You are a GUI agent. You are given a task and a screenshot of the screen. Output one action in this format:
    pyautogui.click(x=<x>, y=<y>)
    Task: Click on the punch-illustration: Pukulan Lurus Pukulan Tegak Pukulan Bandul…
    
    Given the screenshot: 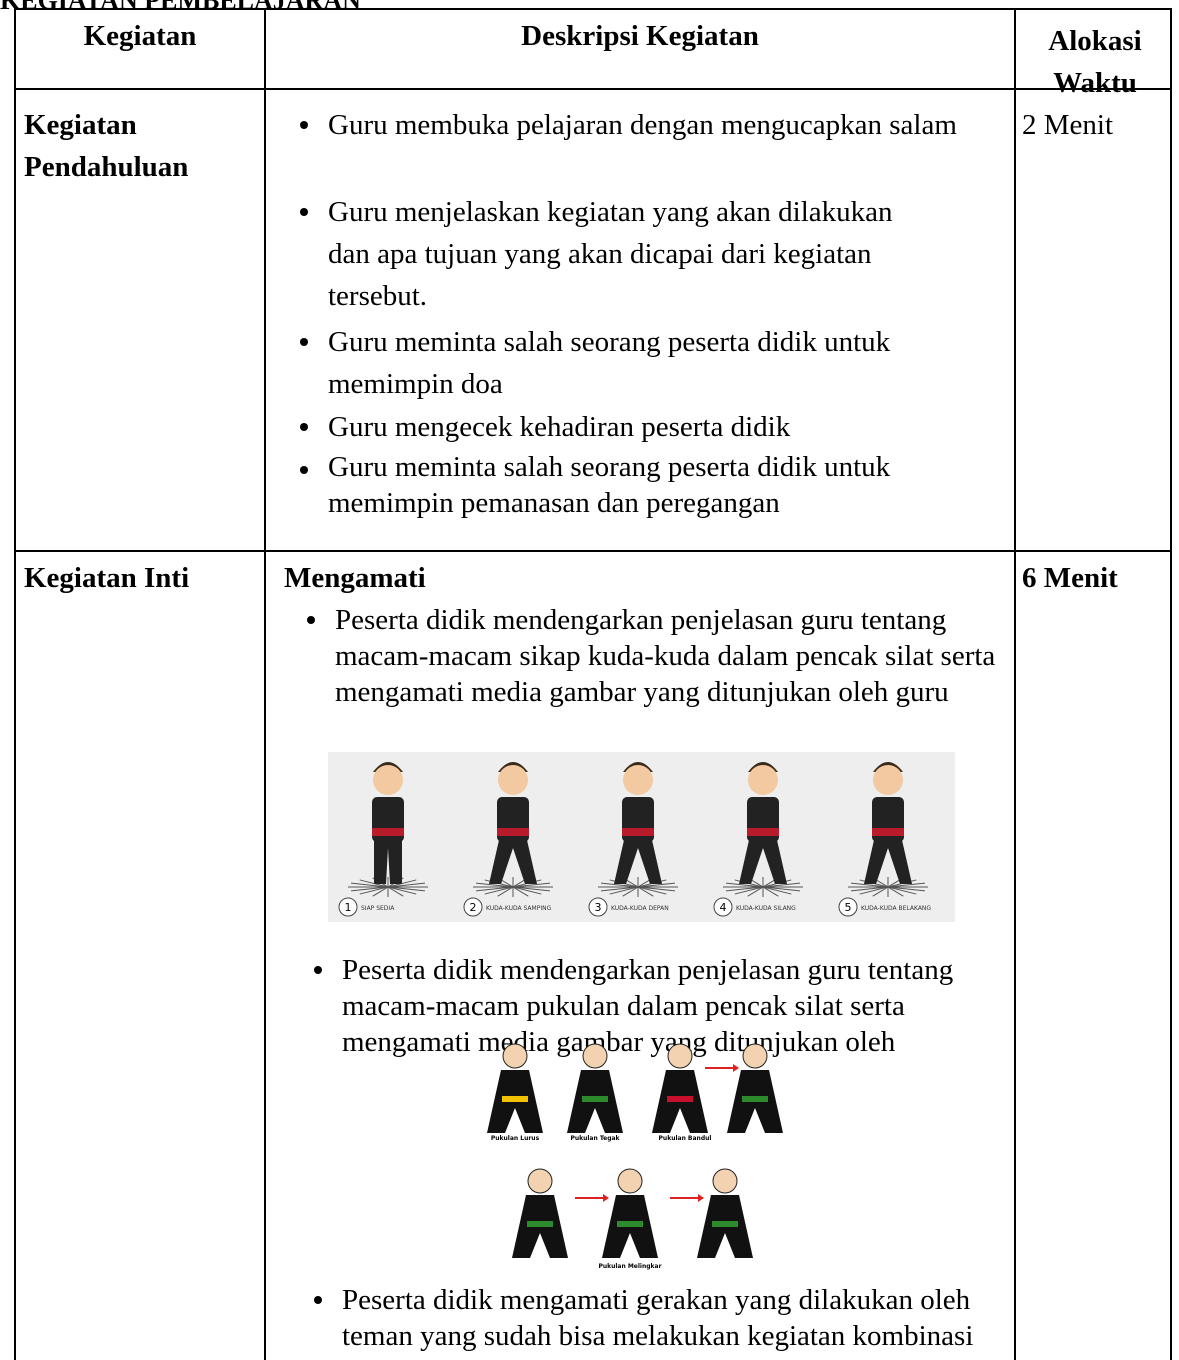 What is the action you would take?
    pyautogui.click(x=635, y=1156)
    